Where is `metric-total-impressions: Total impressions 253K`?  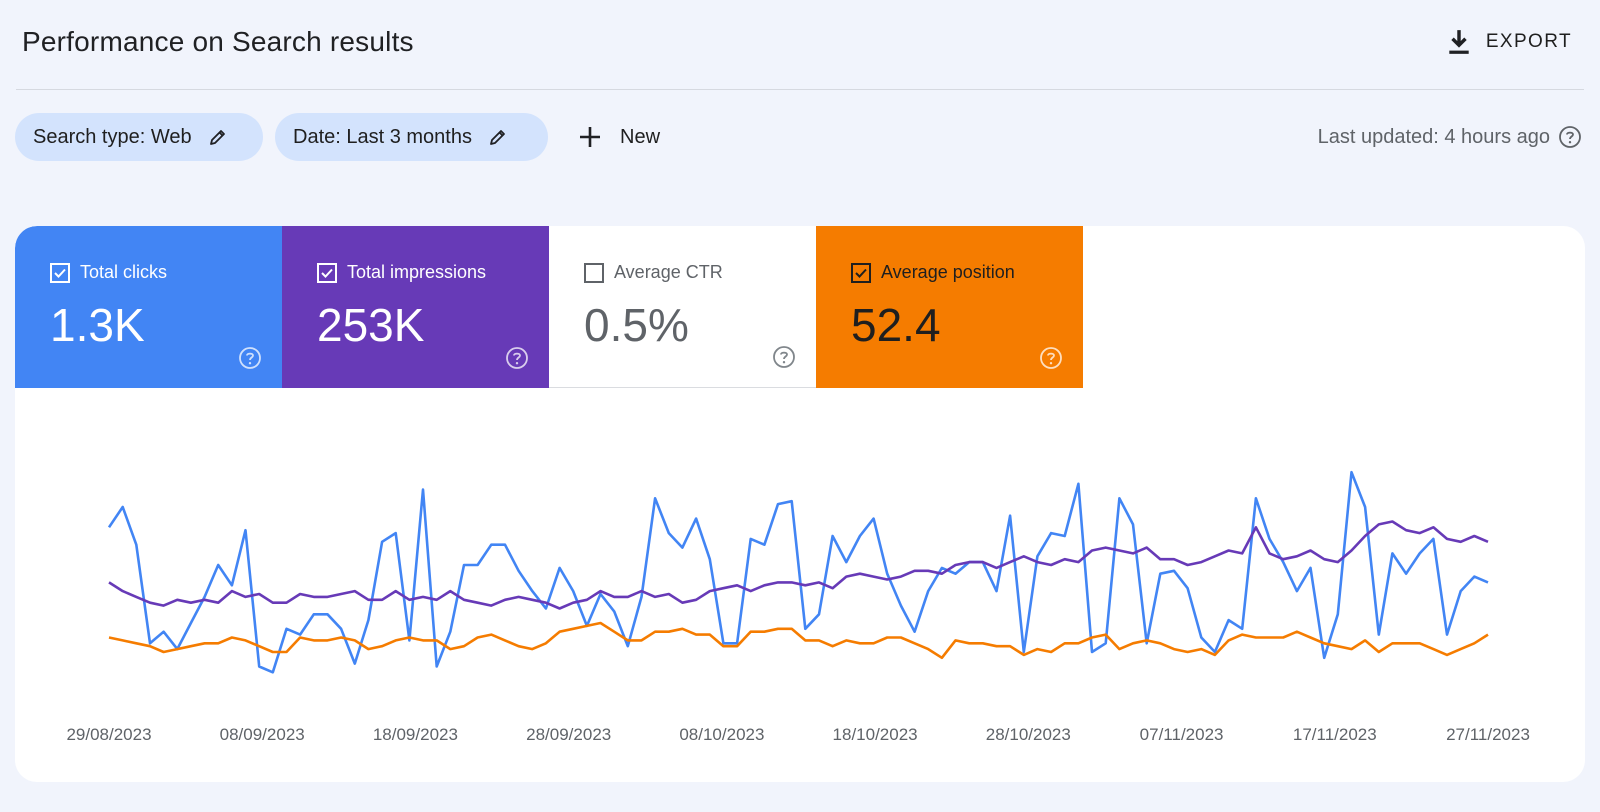
metric-total-impressions: Total impressions 253K is located at coordinates (415, 307).